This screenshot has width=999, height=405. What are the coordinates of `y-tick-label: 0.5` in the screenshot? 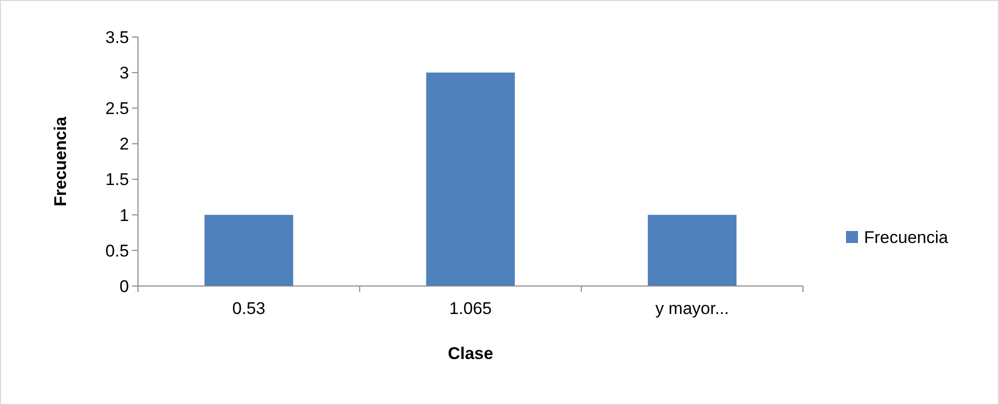 It's located at (117, 250).